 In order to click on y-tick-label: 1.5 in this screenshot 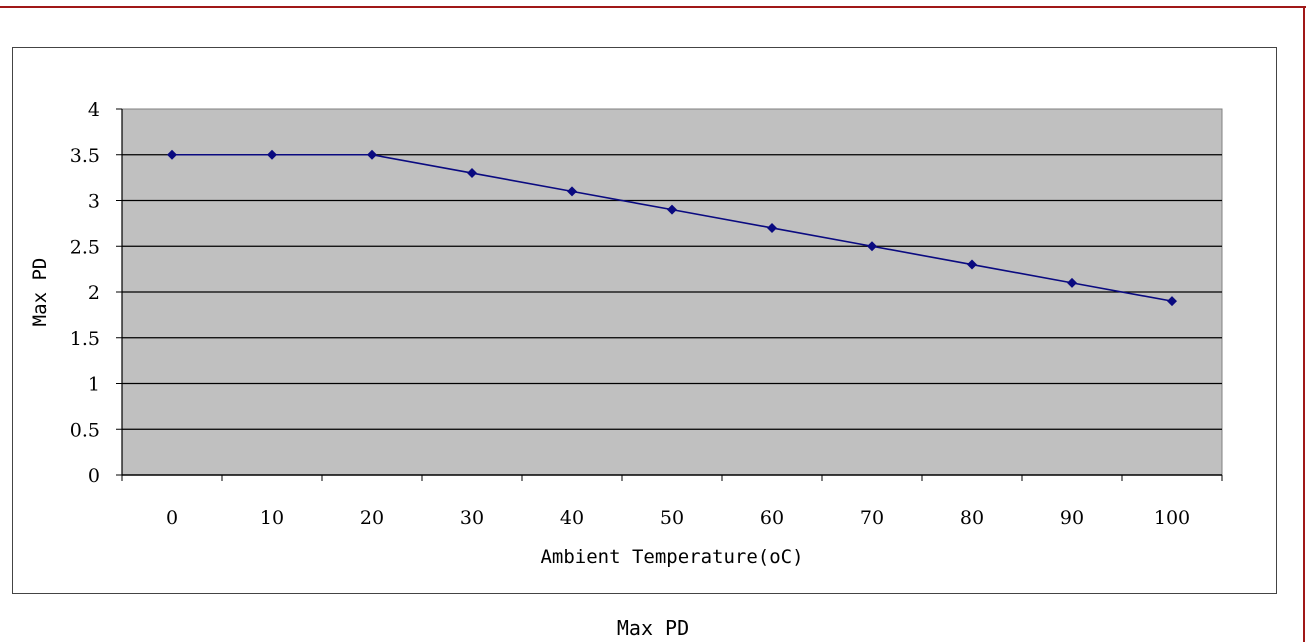, I will do `click(85, 339)`.